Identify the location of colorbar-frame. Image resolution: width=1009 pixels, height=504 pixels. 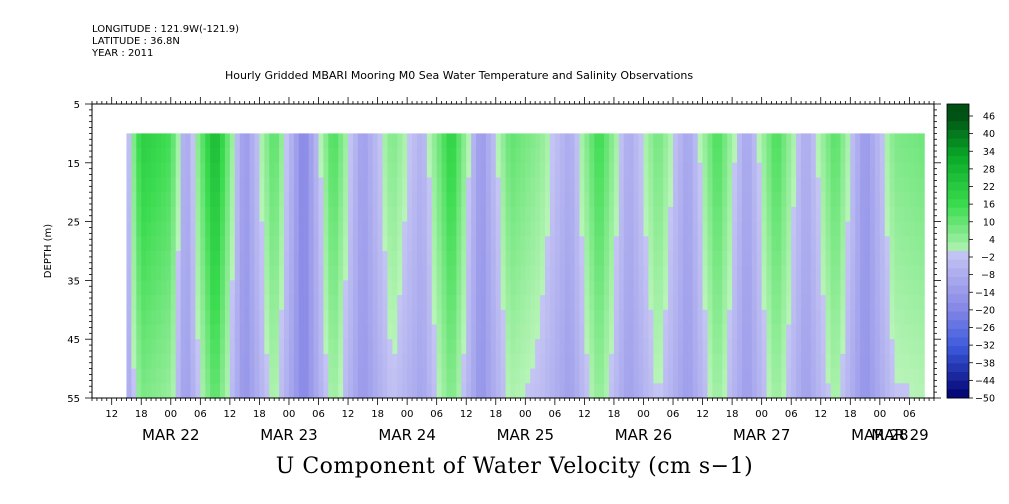
(958, 251).